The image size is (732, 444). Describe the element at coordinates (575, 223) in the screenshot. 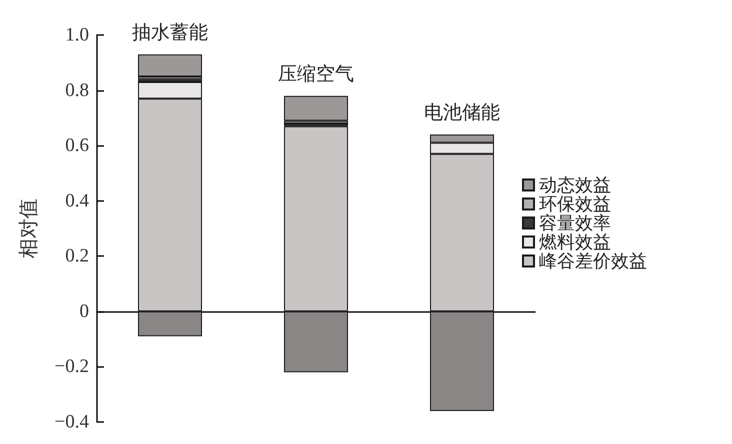

I see `legend-label: 容量效率` at that location.